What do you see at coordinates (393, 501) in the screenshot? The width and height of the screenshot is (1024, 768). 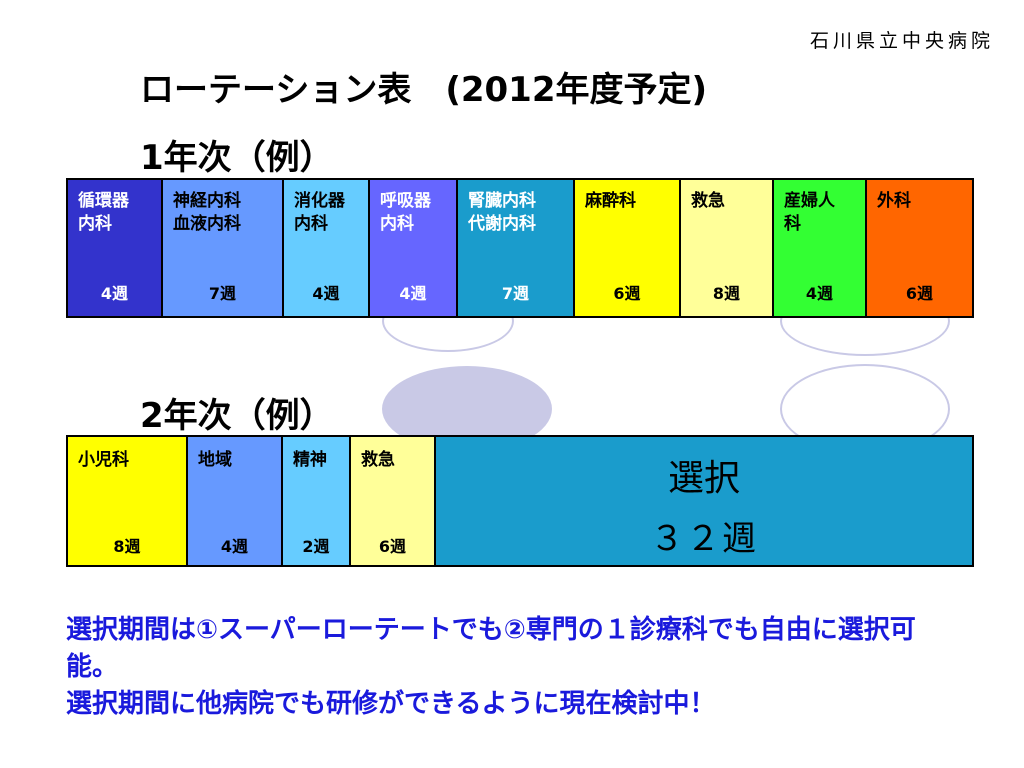 I see `rotation-cell: 救急 6週` at bounding box center [393, 501].